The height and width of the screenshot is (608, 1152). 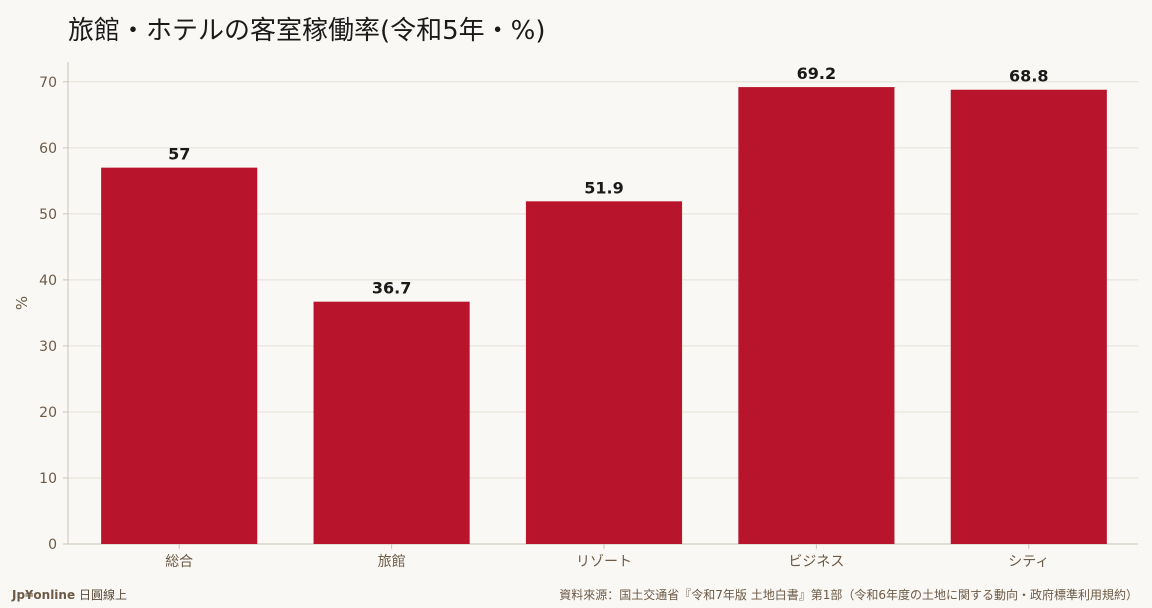 I want to click on bar-value-label: 68.8, so click(x=1028, y=76).